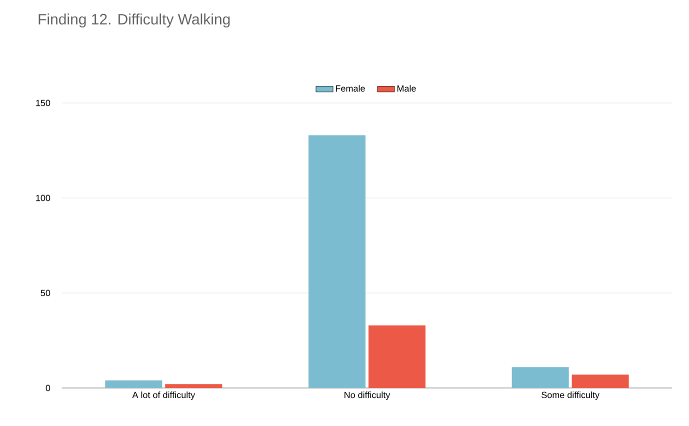 The image size is (689, 426). What do you see at coordinates (164, 396) in the screenshot?
I see `x-tick-label: A lot of difficulty` at bounding box center [164, 396].